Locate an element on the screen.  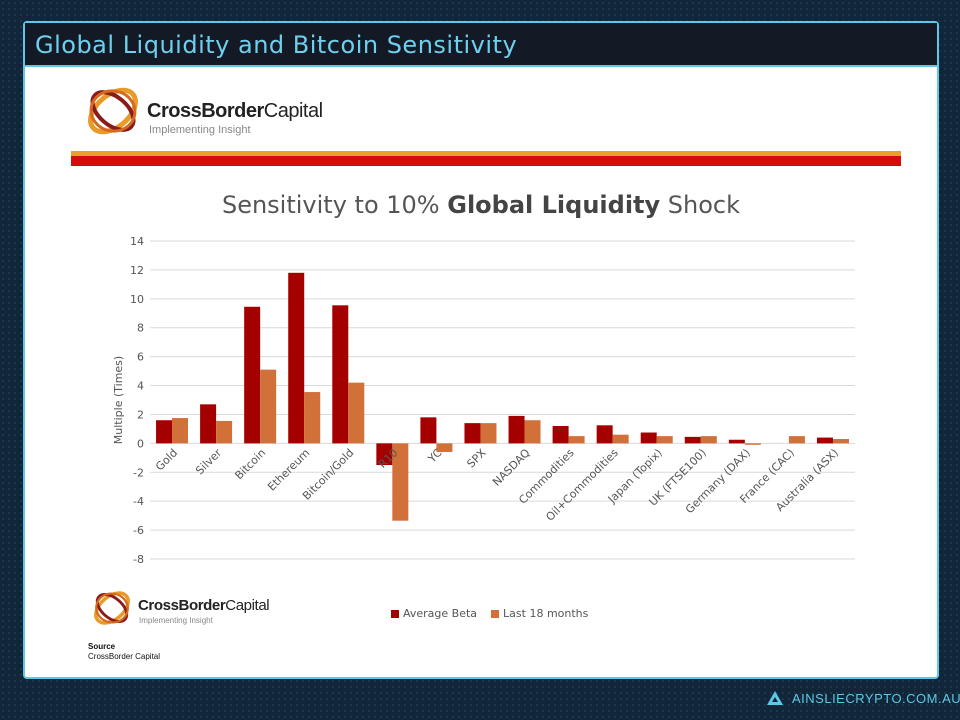
x-tick-label: Ethereum is located at coordinates (288, 469).